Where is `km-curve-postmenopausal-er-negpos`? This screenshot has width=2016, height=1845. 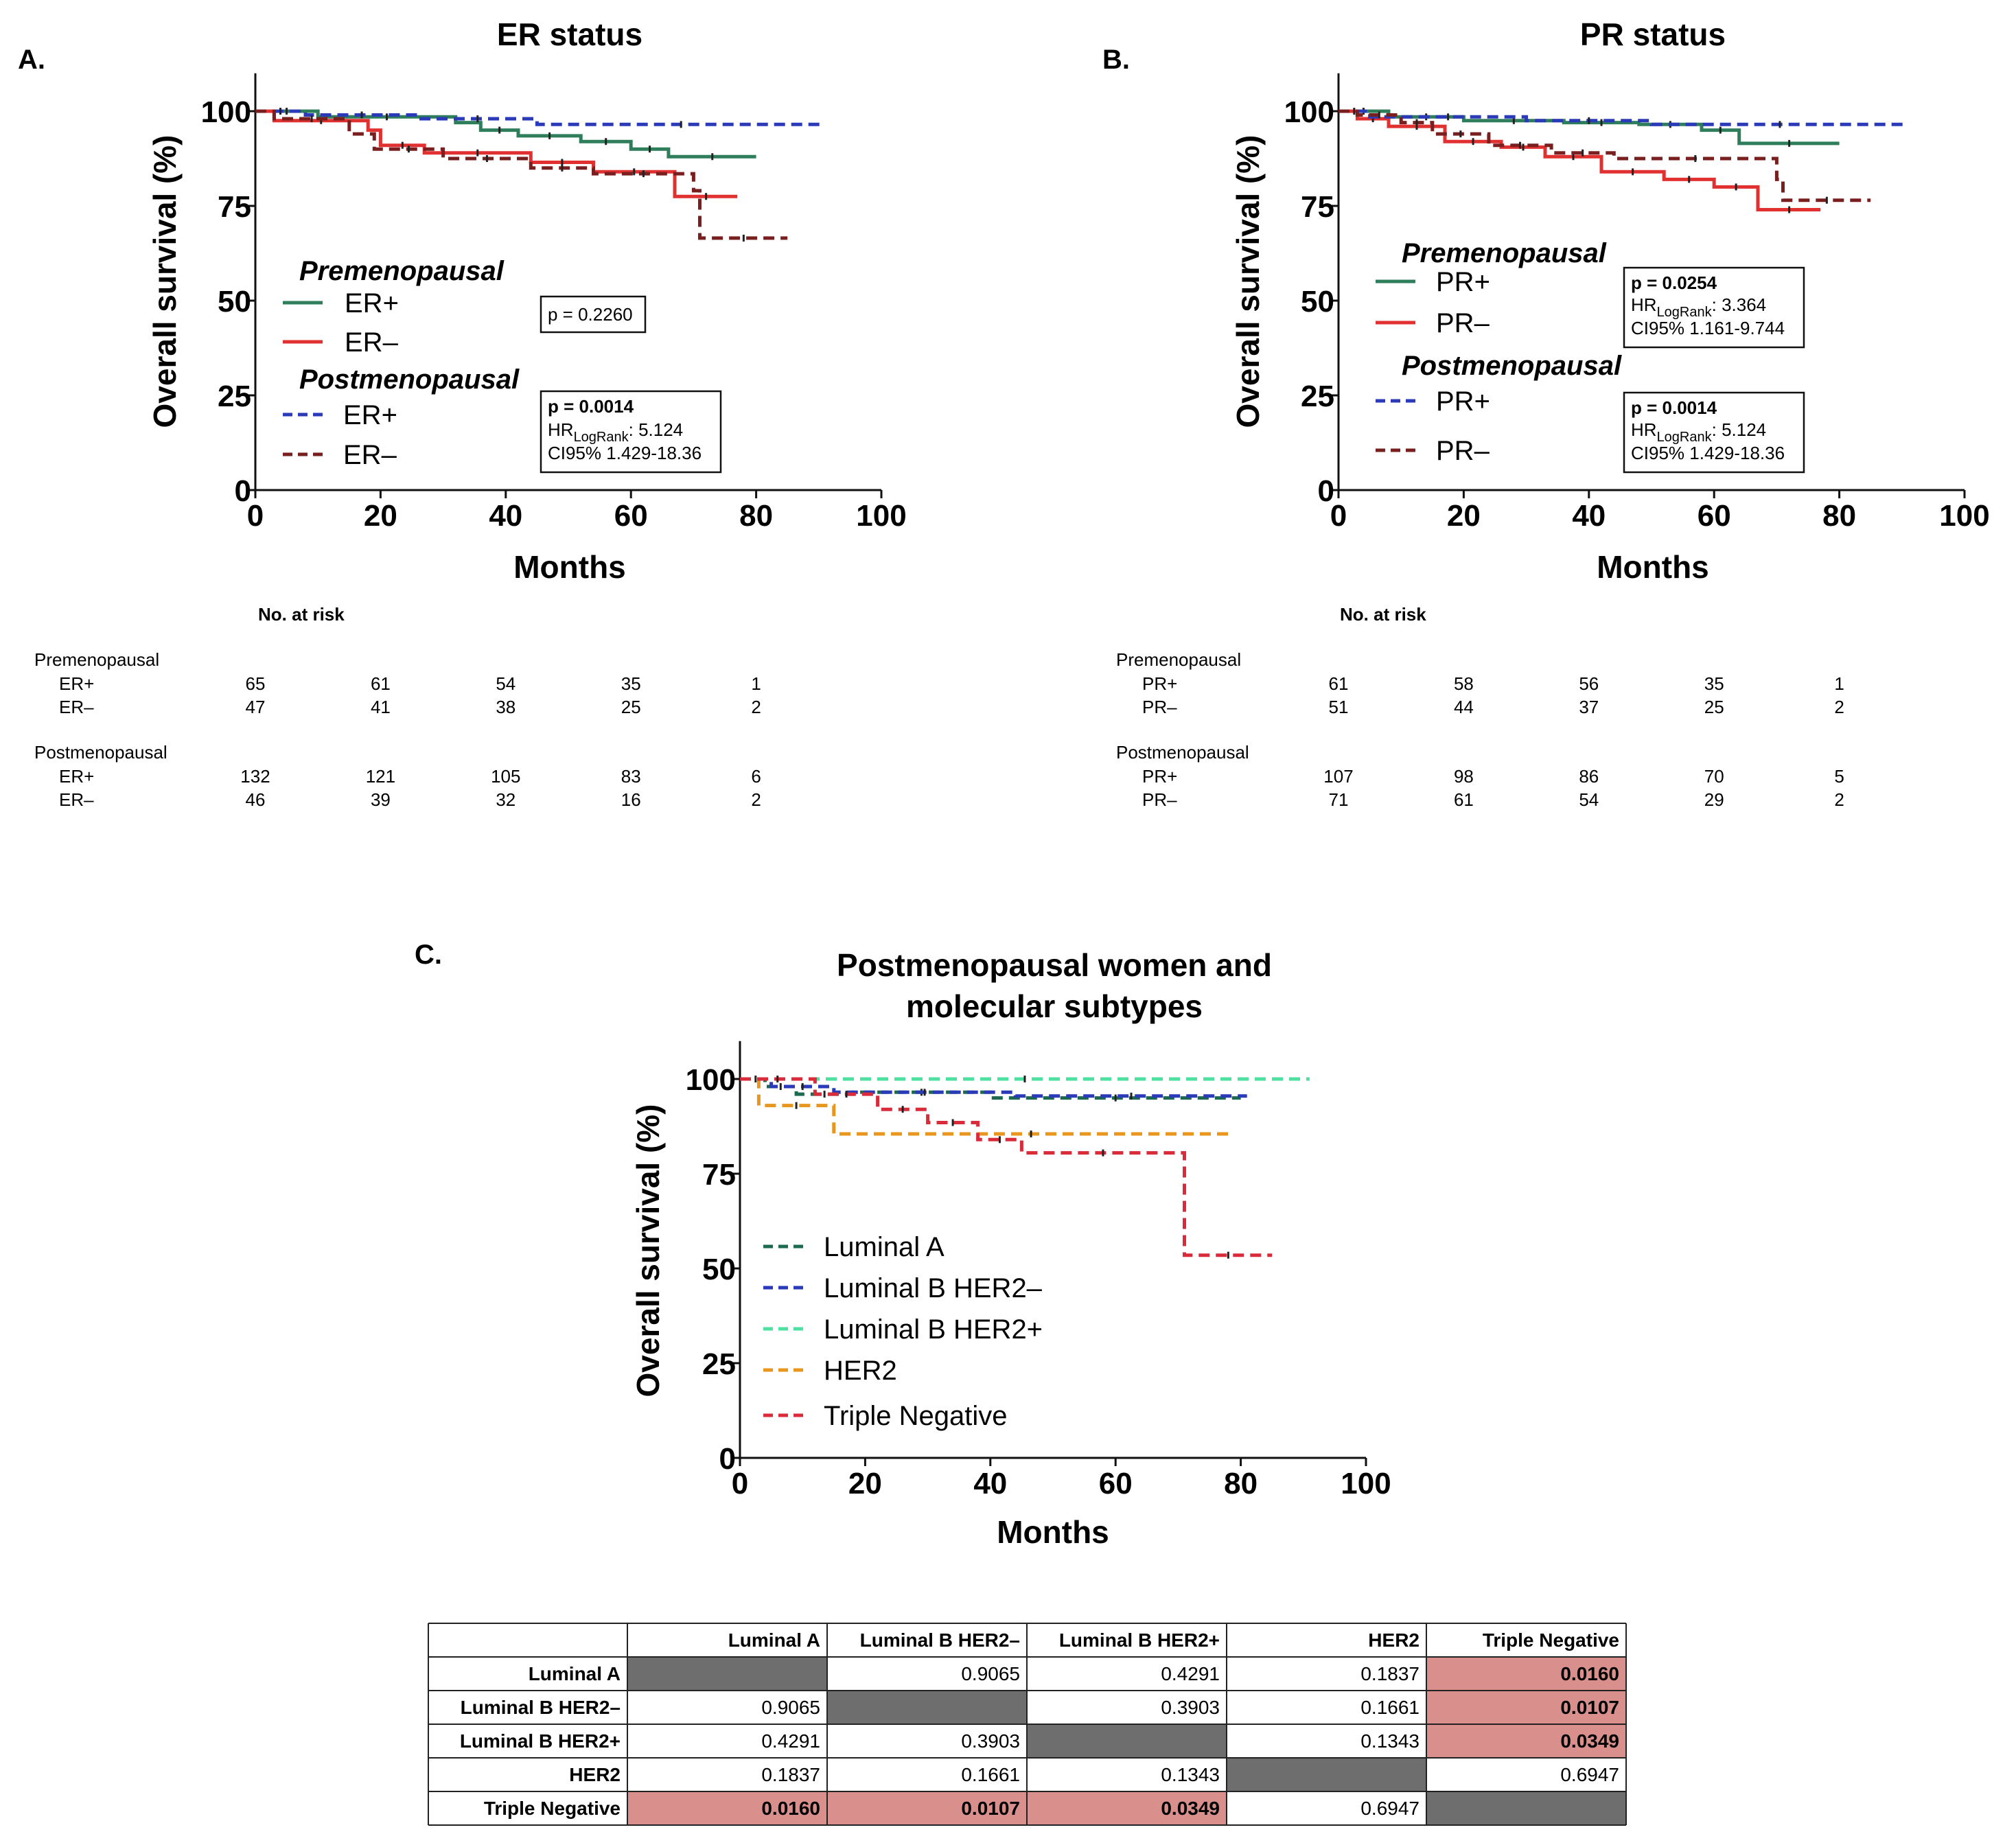
km-curve-postmenopausal-er-negpos is located at coordinates (540, 117).